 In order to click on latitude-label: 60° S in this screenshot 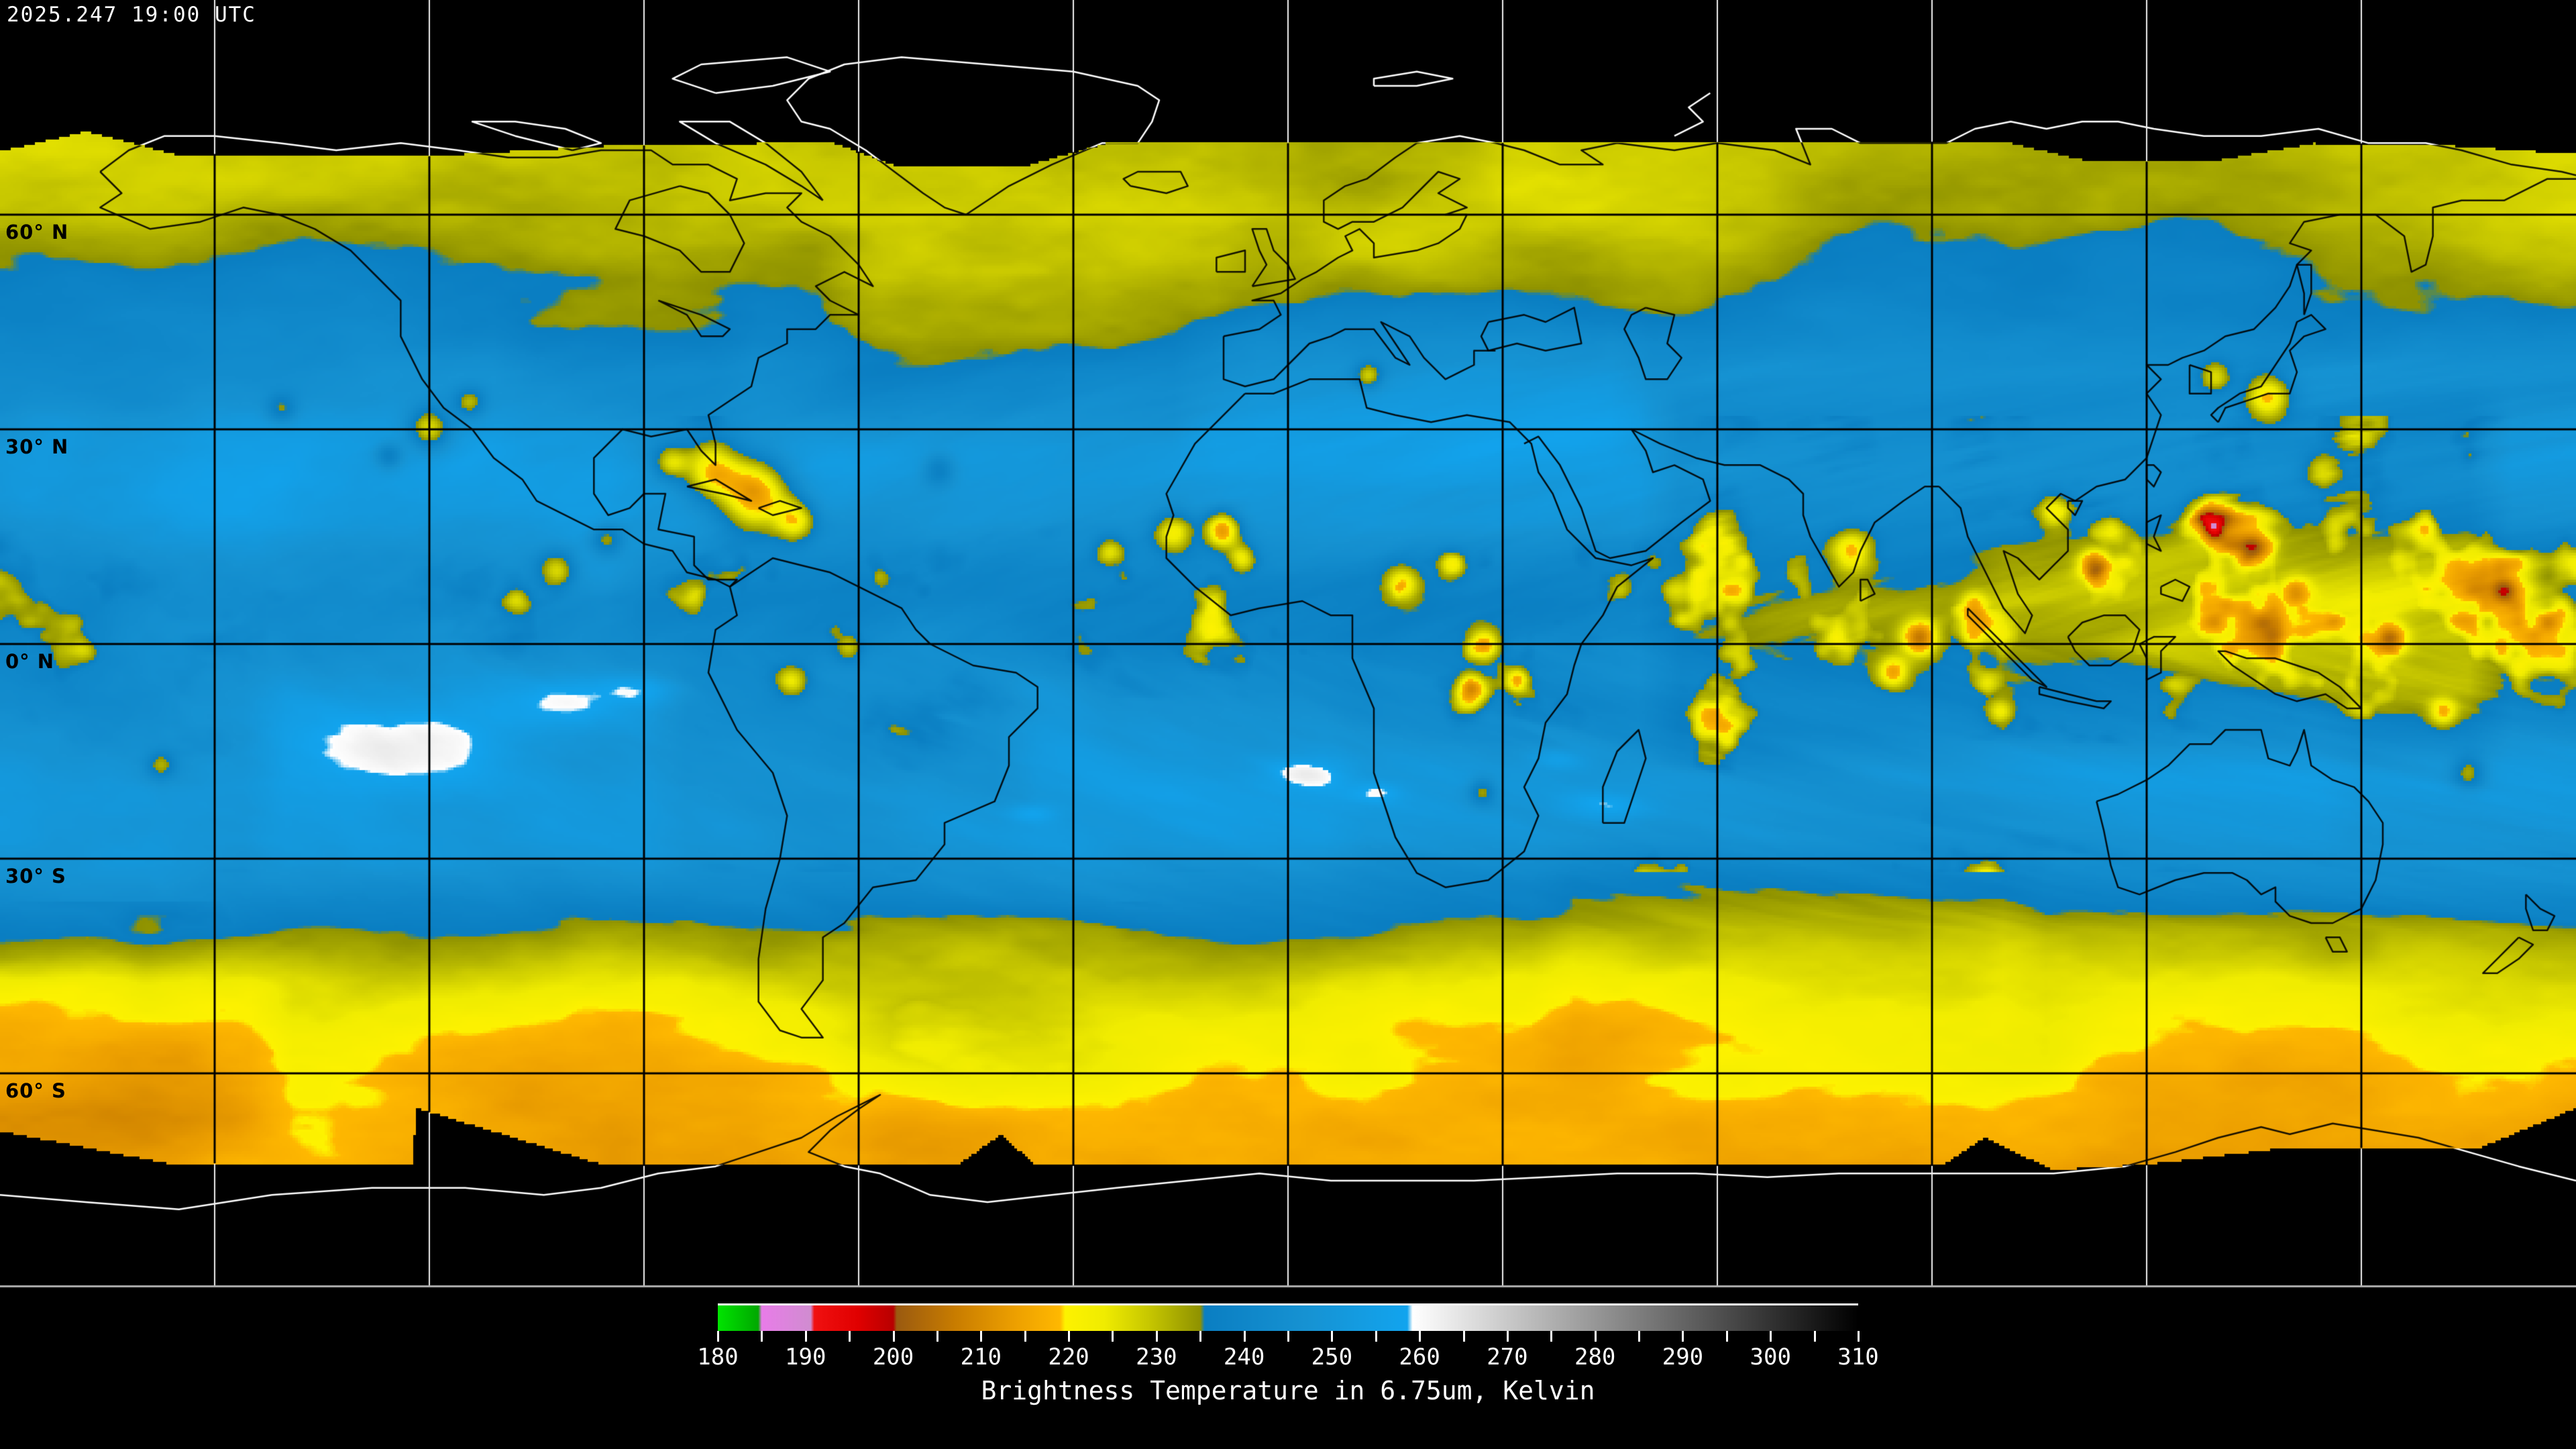, I will do `click(35, 1090)`.